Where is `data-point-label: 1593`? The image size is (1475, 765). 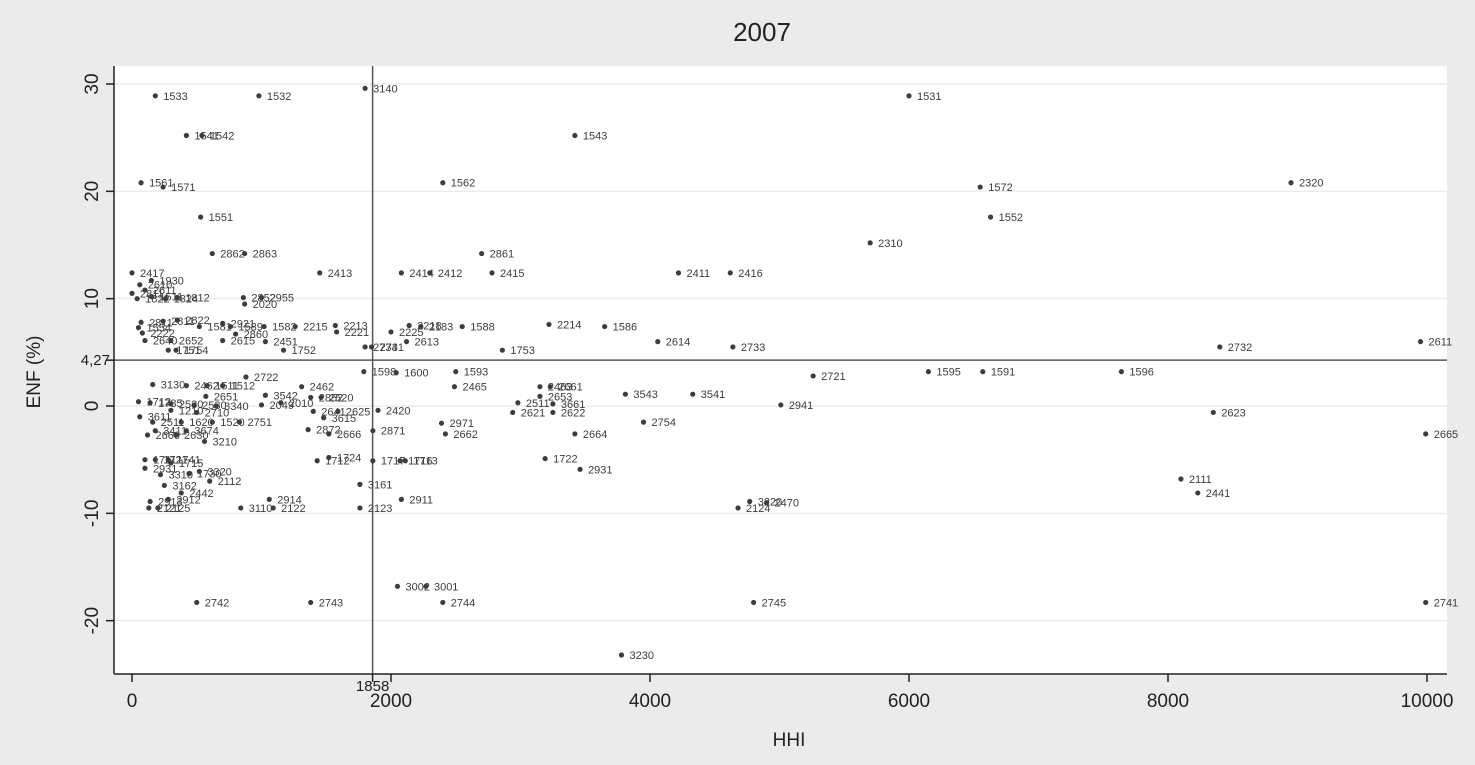
data-point-label: 1593 is located at coordinates (476, 373).